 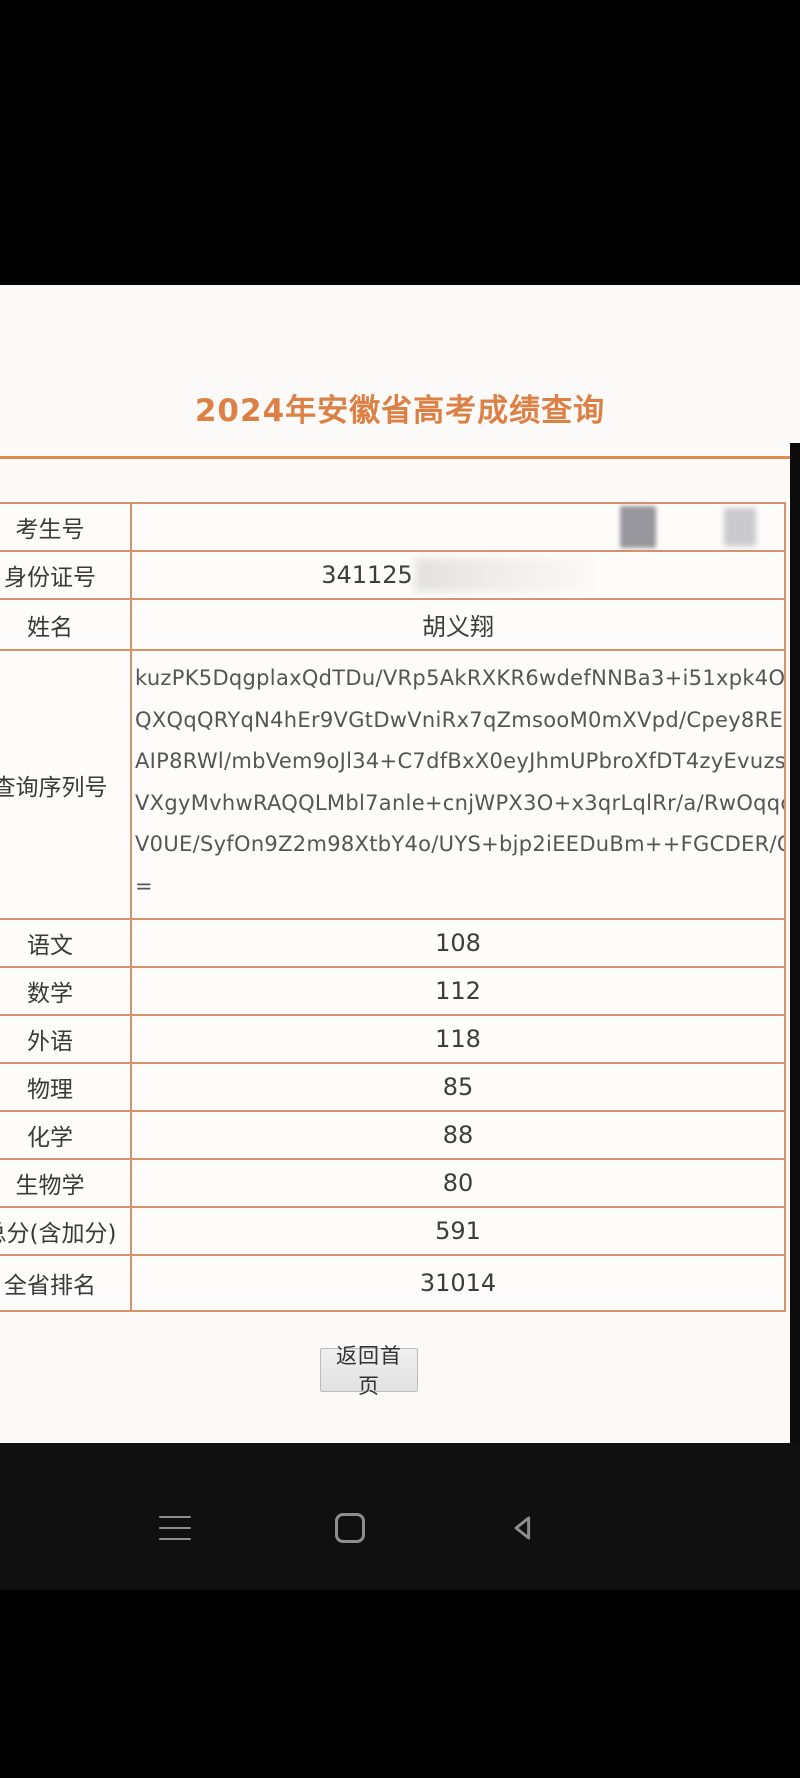 I want to click on row-label: 总分(含加分), so click(x=66, y=1231).